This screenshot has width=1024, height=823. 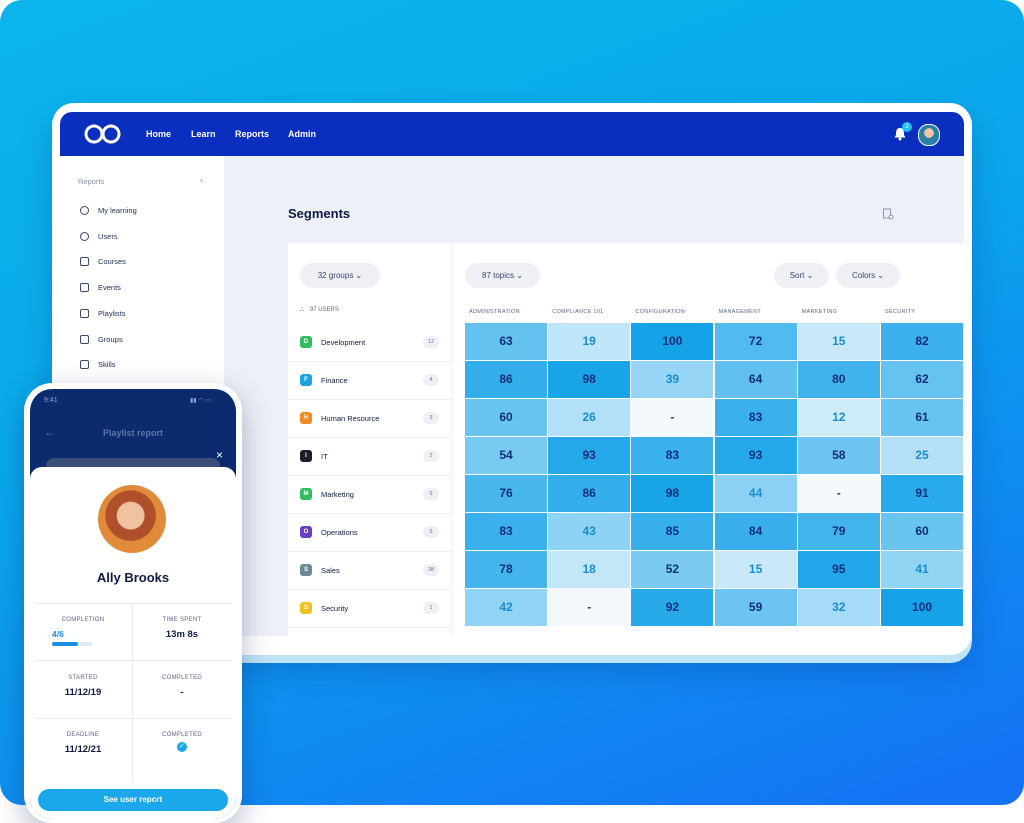 I want to click on group-row: H Human Resource 3, so click(x=370, y=418).